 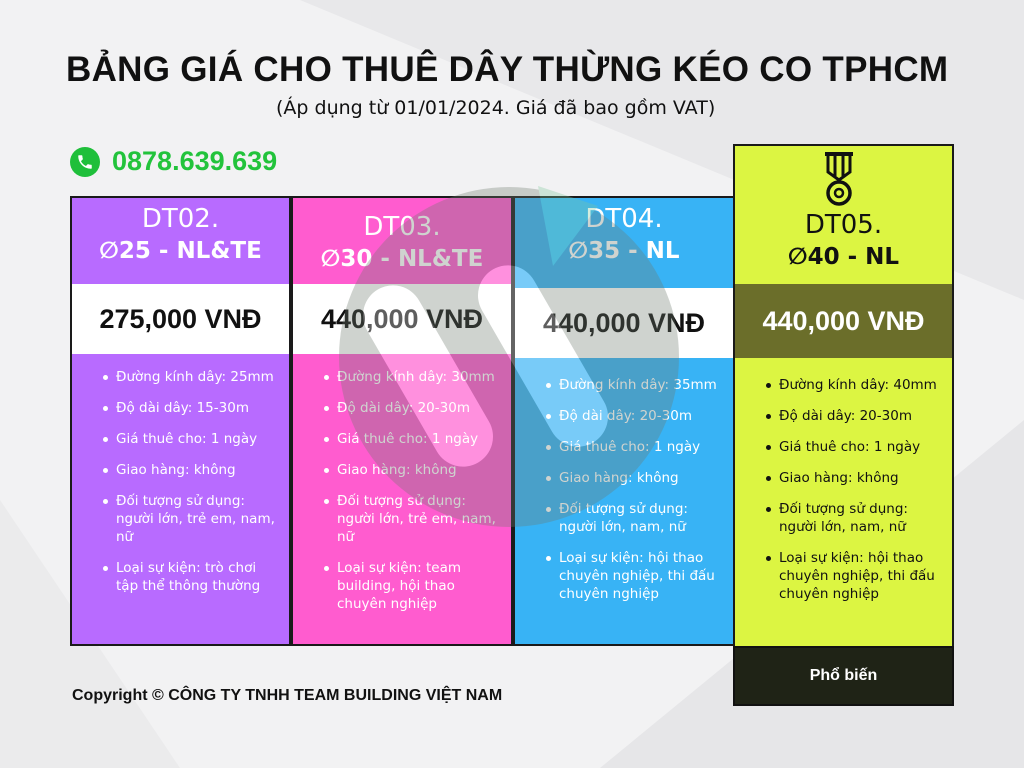 What do you see at coordinates (85, 161) in the screenshot?
I see `phone-icon` at bounding box center [85, 161].